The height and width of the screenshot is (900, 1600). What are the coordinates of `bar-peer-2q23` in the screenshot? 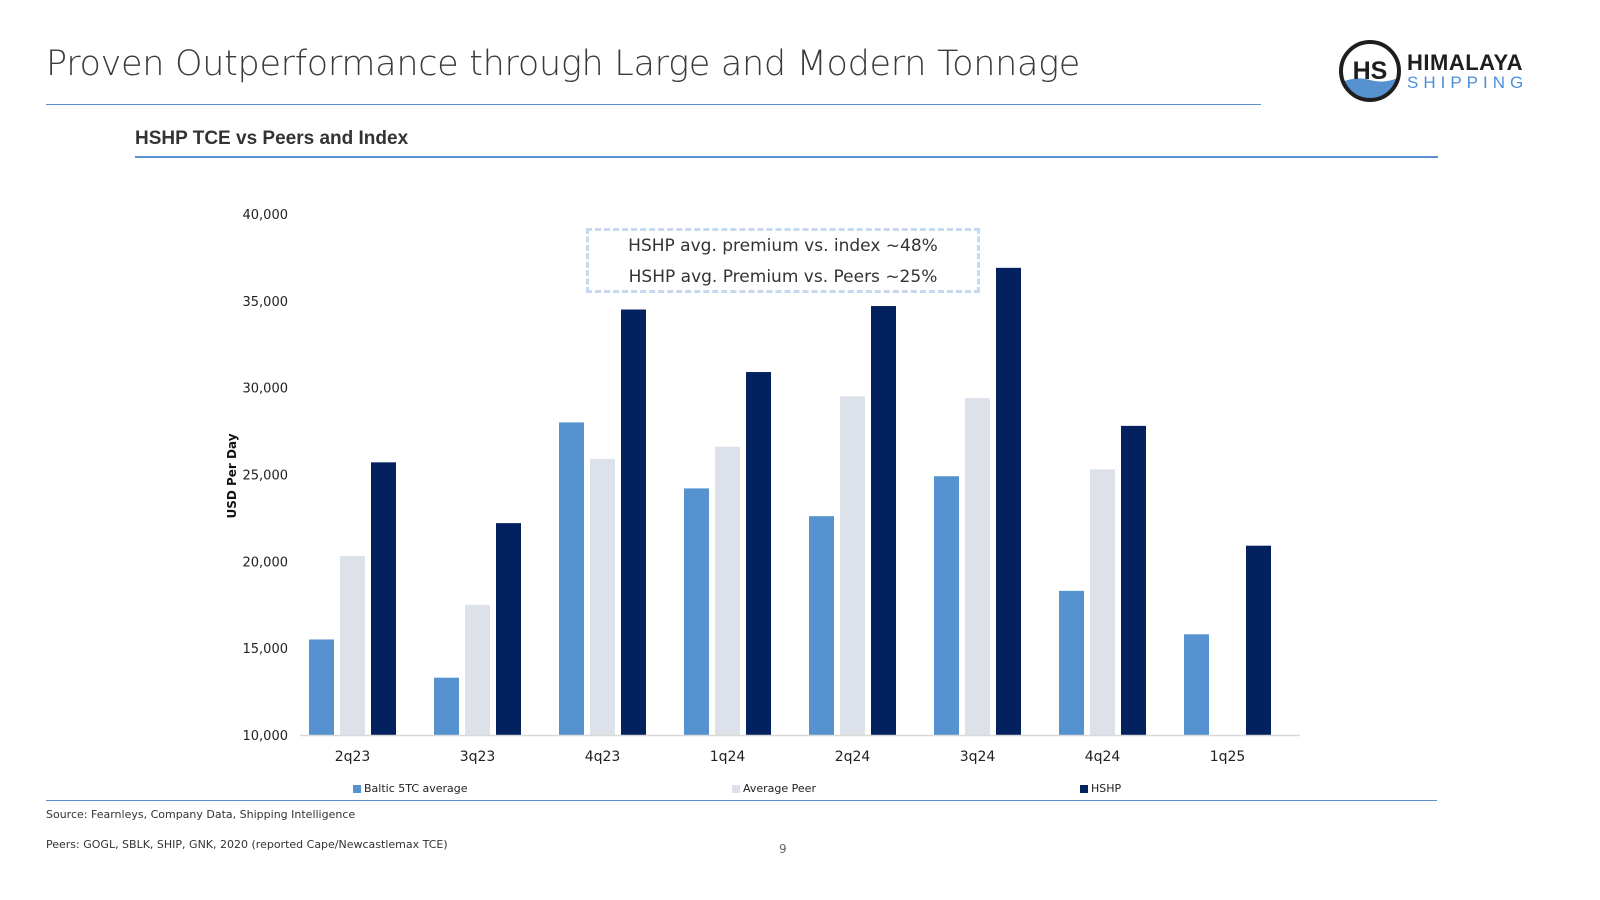 It's located at (352, 645).